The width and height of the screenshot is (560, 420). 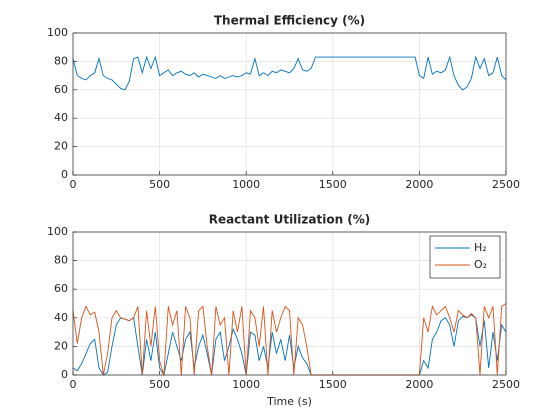 What do you see at coordinates (480, 247) in the screenshot?
I see `legend-label: H₂` at bounding box center [480, 247].